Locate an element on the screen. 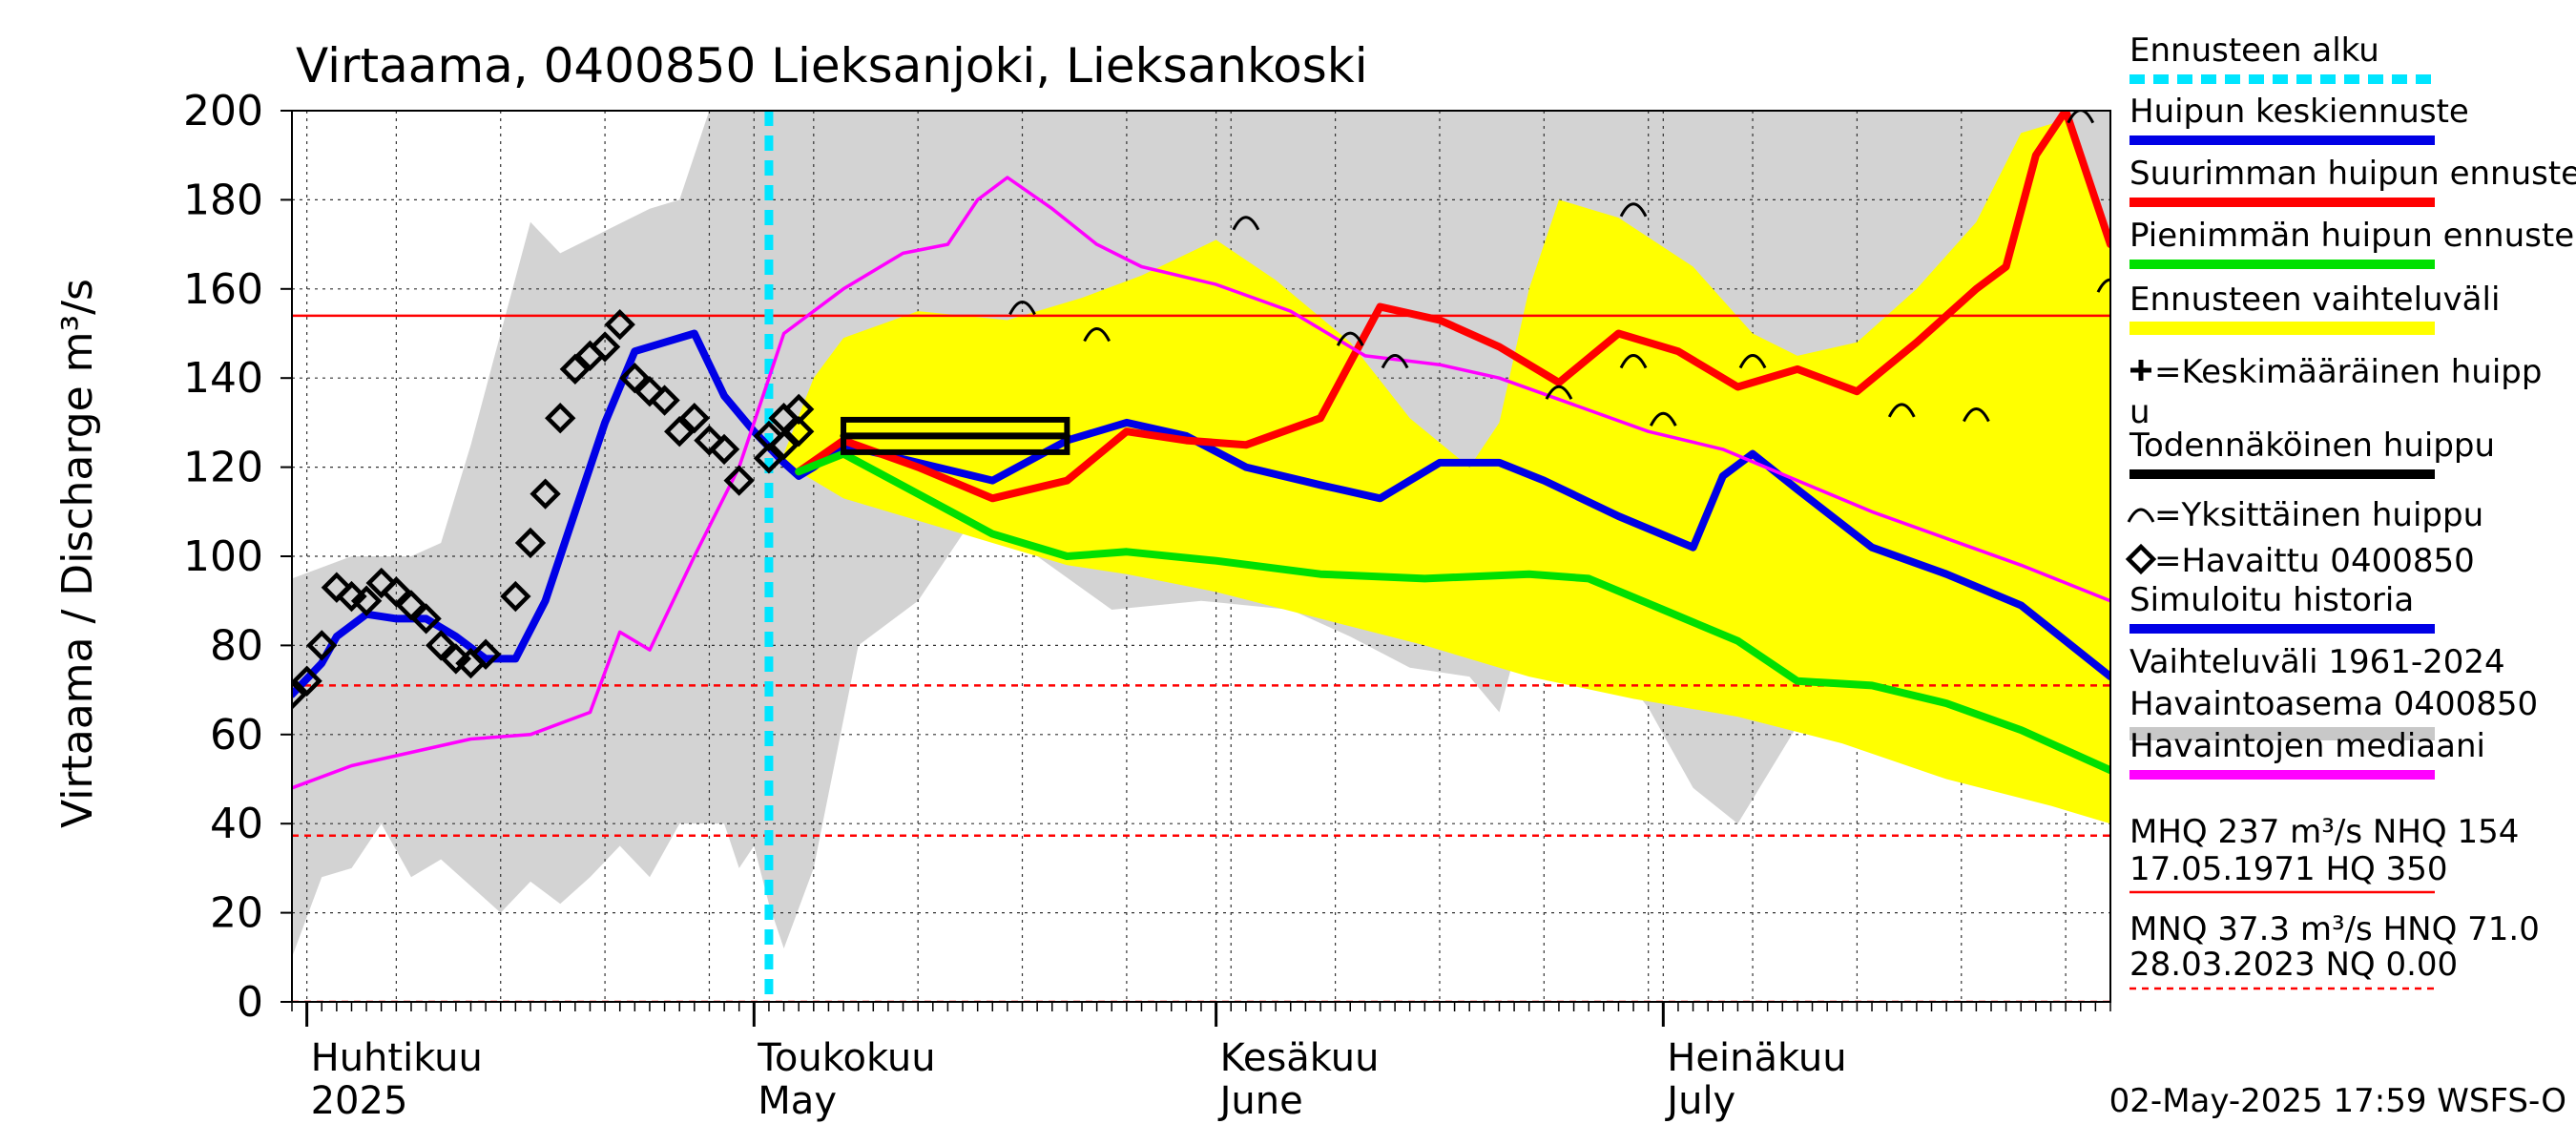 Image resolution: width=2576 pixels, height=1145 pixels. legend-item: Ennusteen vaihteluväli is located at coordinates (2314, 308).